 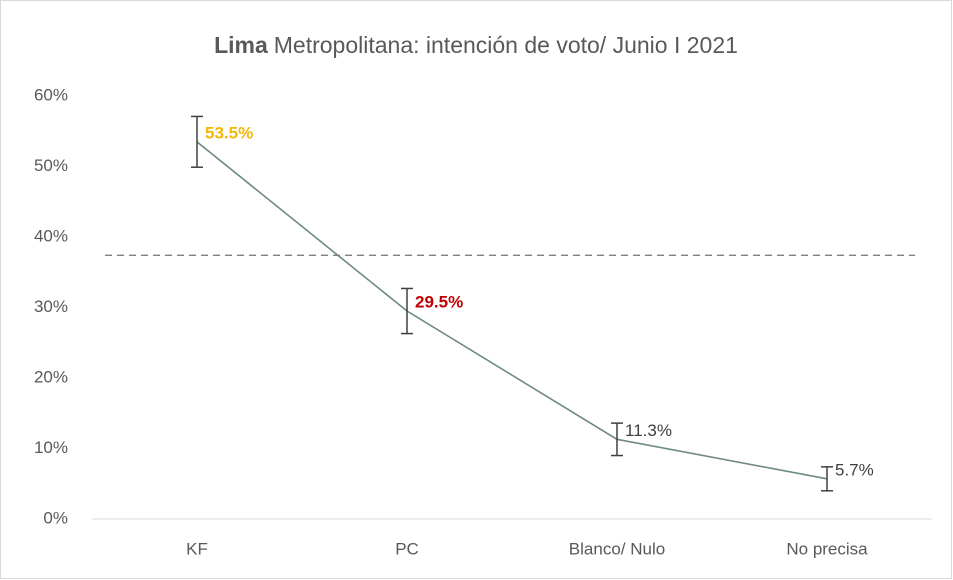 I want to click on x-tick-label: PC, so click(x=407, y=548).